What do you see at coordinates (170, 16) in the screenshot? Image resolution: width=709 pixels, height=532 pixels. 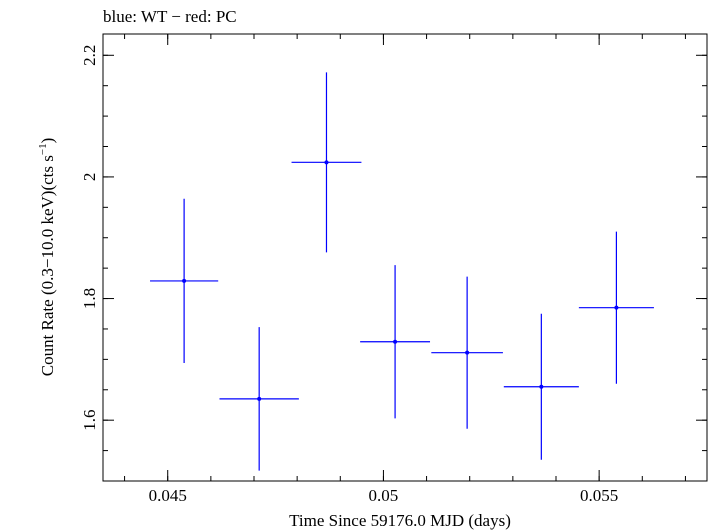 I see `chart-title: blue: WT − red: PC` at bounding box center [170, 16].